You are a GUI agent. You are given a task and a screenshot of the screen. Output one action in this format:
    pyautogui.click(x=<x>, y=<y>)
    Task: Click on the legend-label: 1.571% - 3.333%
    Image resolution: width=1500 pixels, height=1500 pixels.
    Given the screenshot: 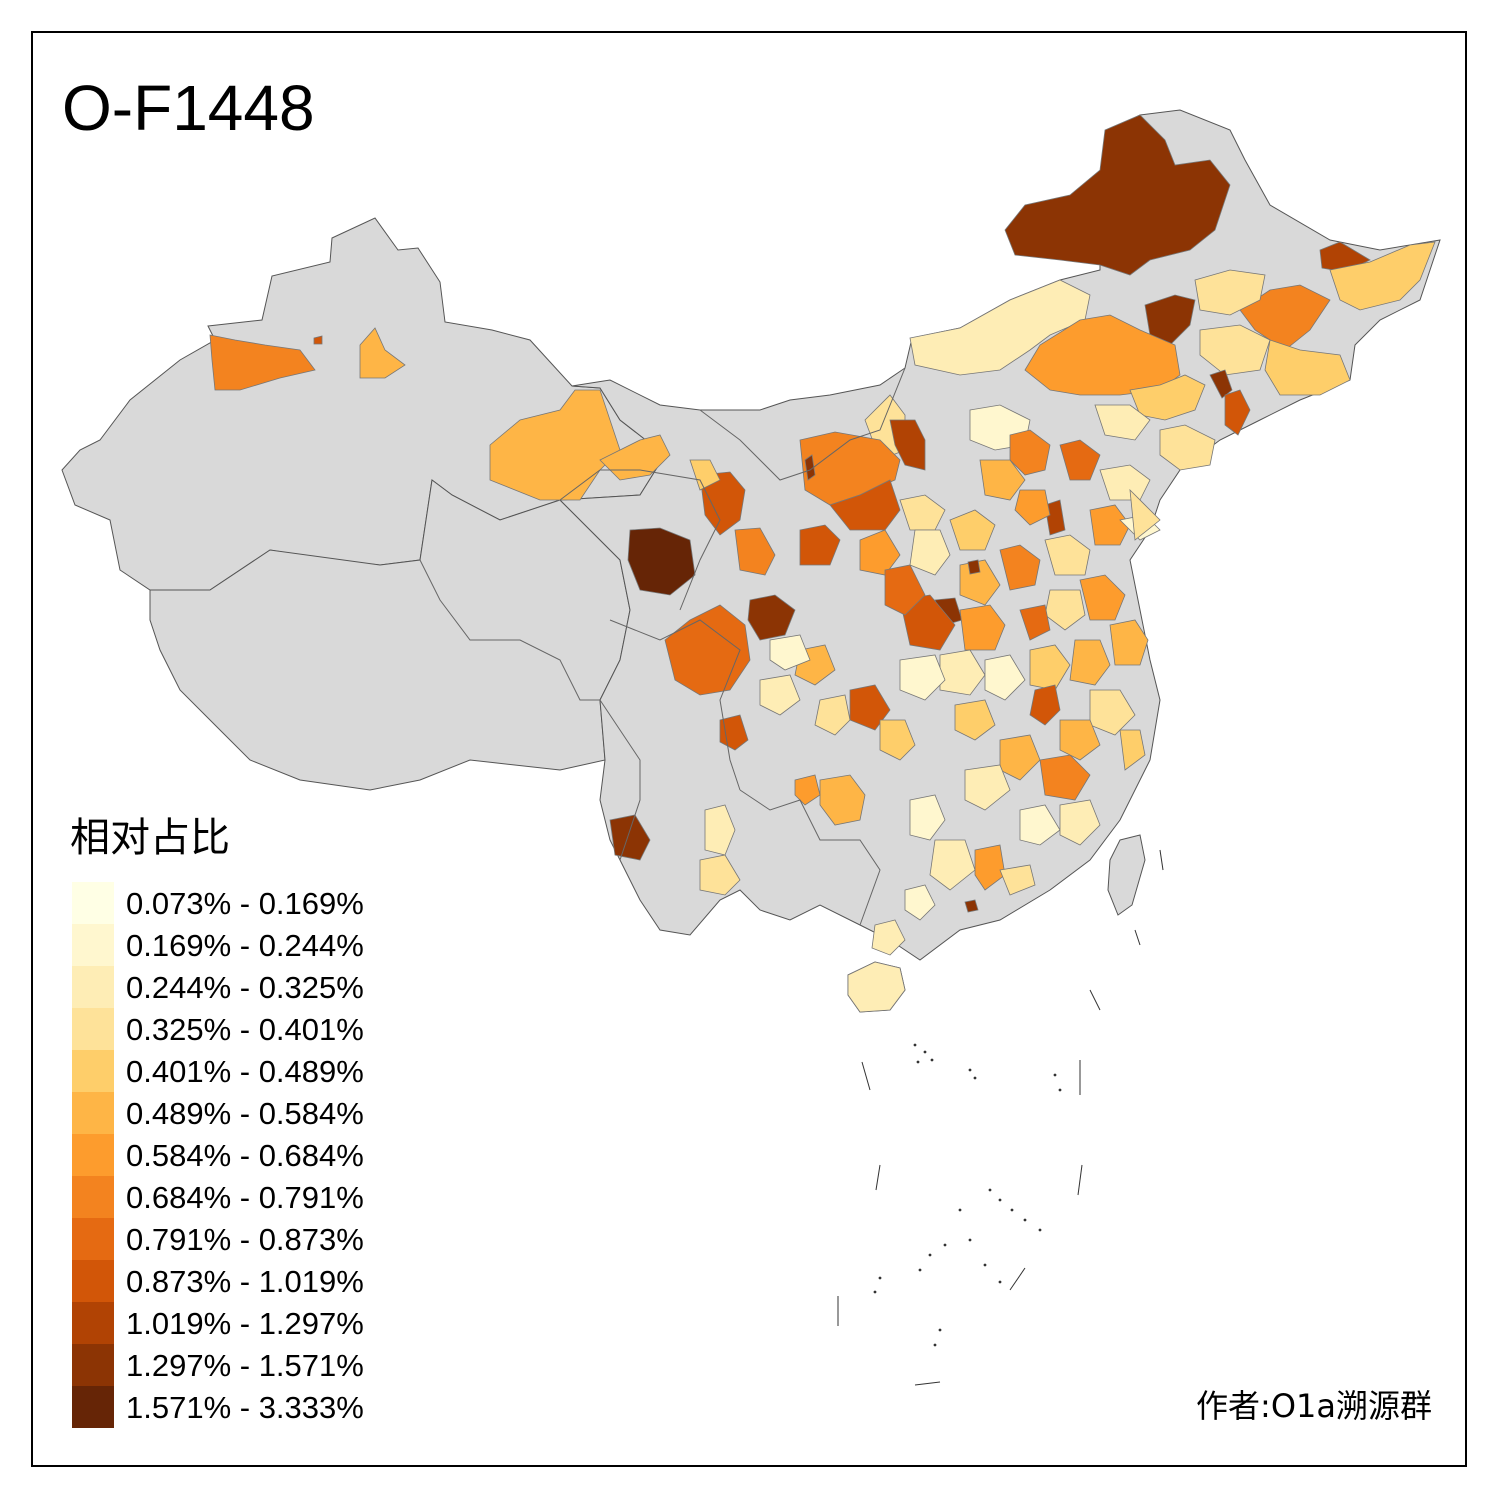 What is the action you would take?
    pyautogui.click(x=245, y=1407)
    